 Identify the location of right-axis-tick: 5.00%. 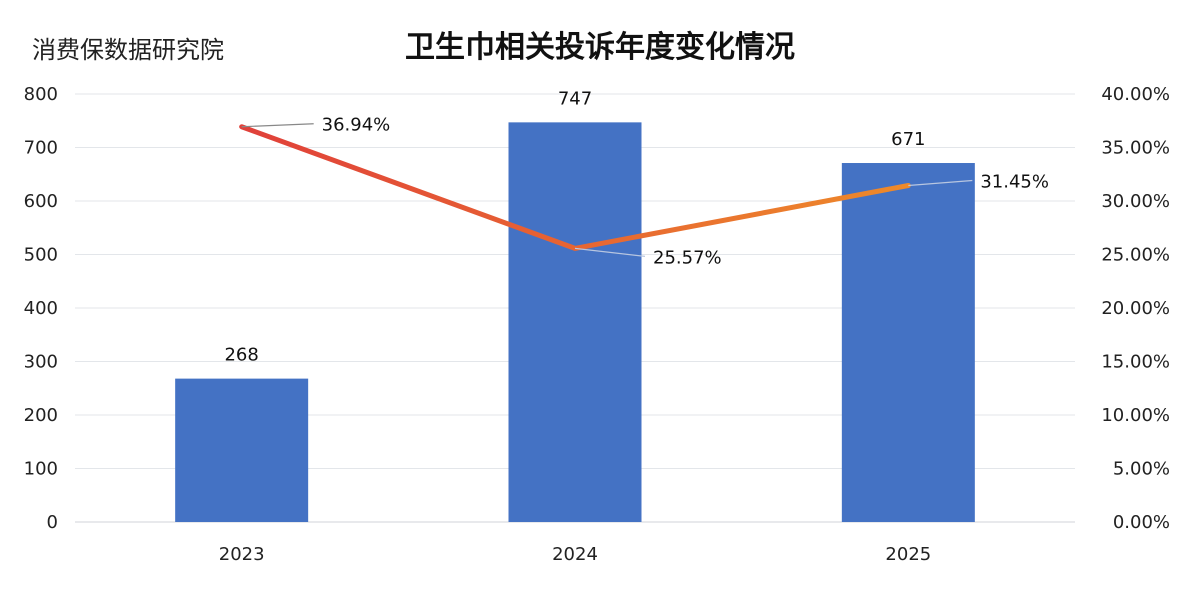
(1141, 469).